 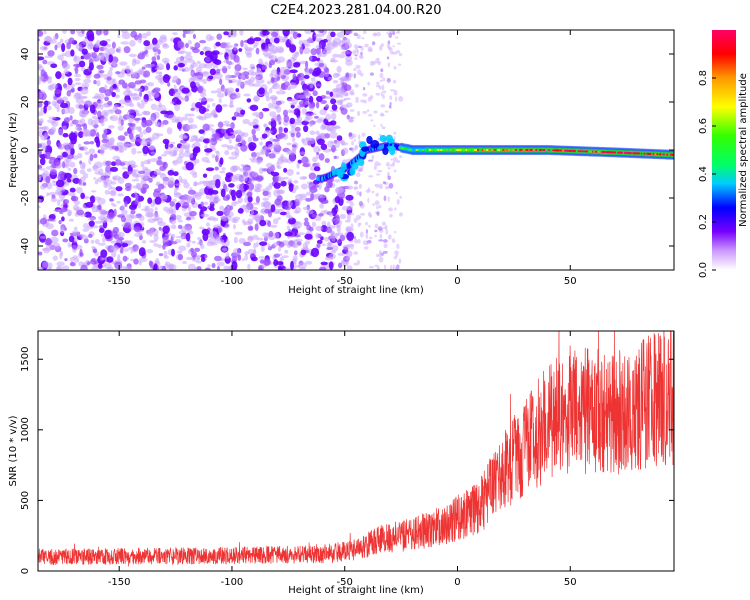 I want to click on x-tick-label: -150, so click(x=119, y=281).